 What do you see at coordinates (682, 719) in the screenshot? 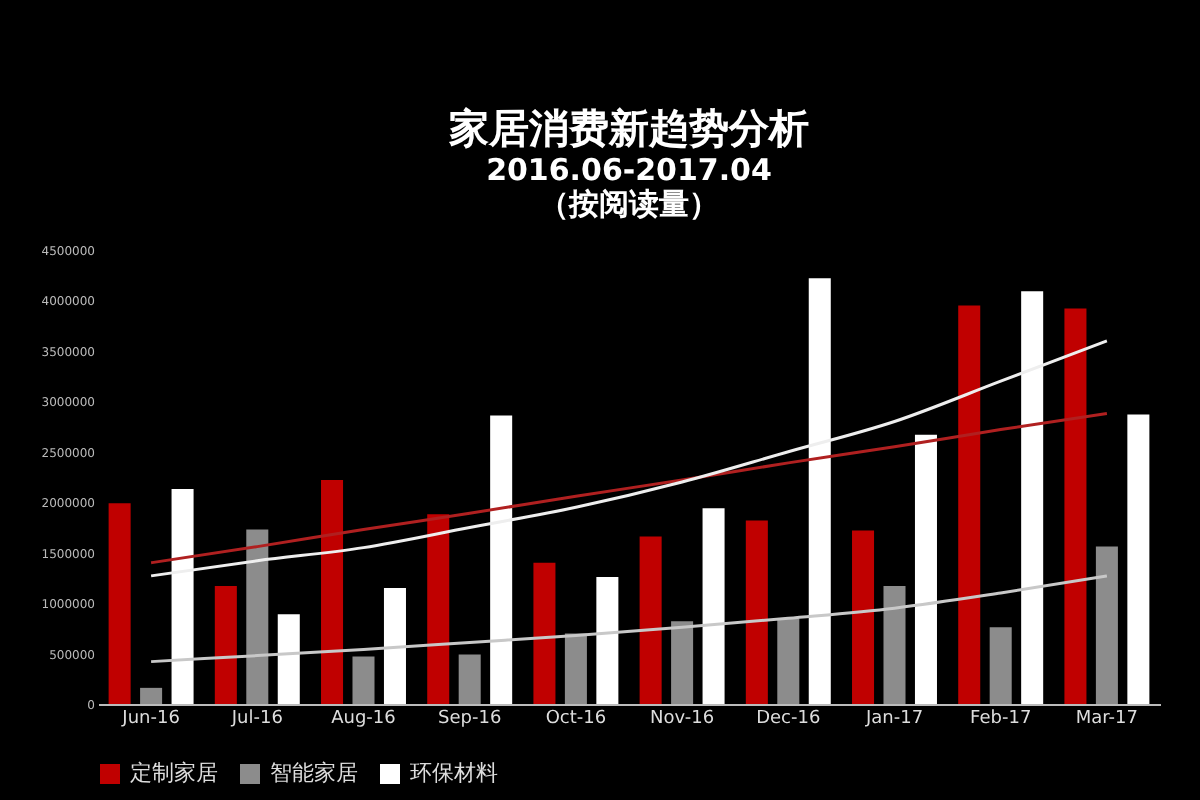
I see `x-tick-label: Nov-16` at bounding box center [682, 719].